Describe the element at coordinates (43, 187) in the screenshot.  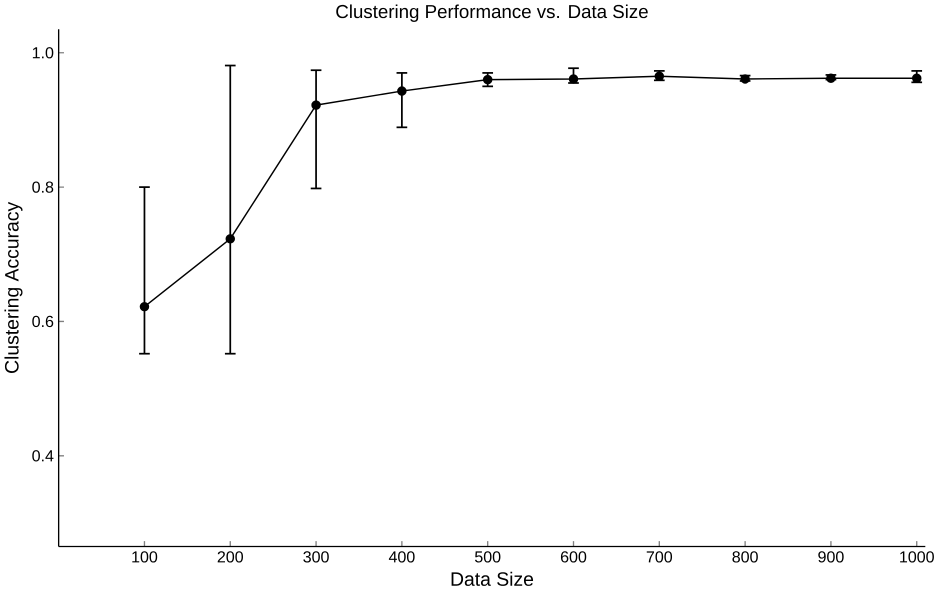
I see `y-tick-label: 0.8` at that location.